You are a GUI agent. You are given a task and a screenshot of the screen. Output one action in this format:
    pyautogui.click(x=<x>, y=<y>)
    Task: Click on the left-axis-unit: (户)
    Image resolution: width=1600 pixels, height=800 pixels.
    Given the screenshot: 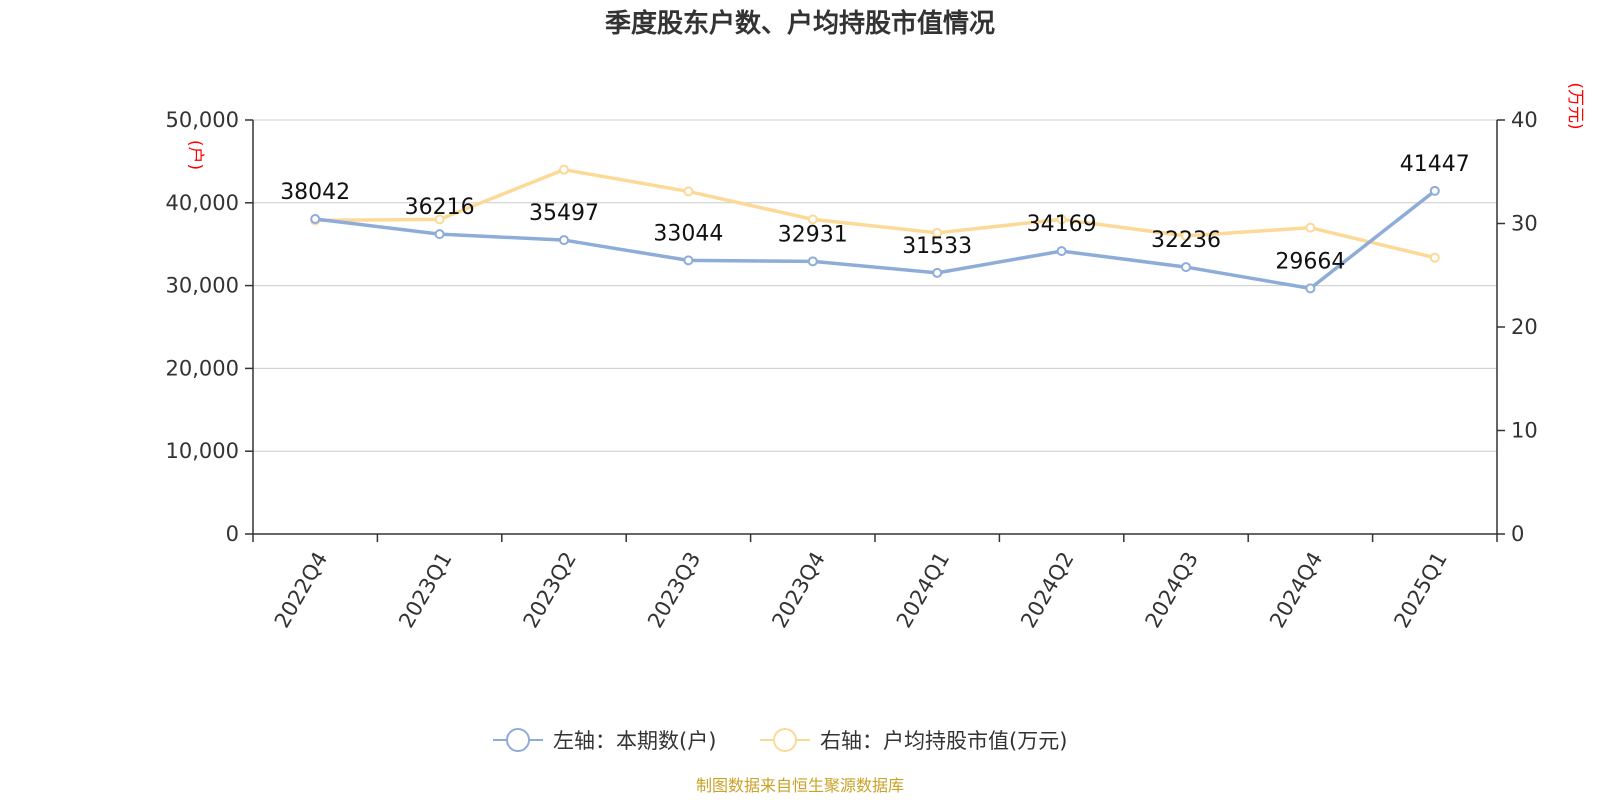 What is the action you would take?
    pyautogui.click(x=195, y=155)
    